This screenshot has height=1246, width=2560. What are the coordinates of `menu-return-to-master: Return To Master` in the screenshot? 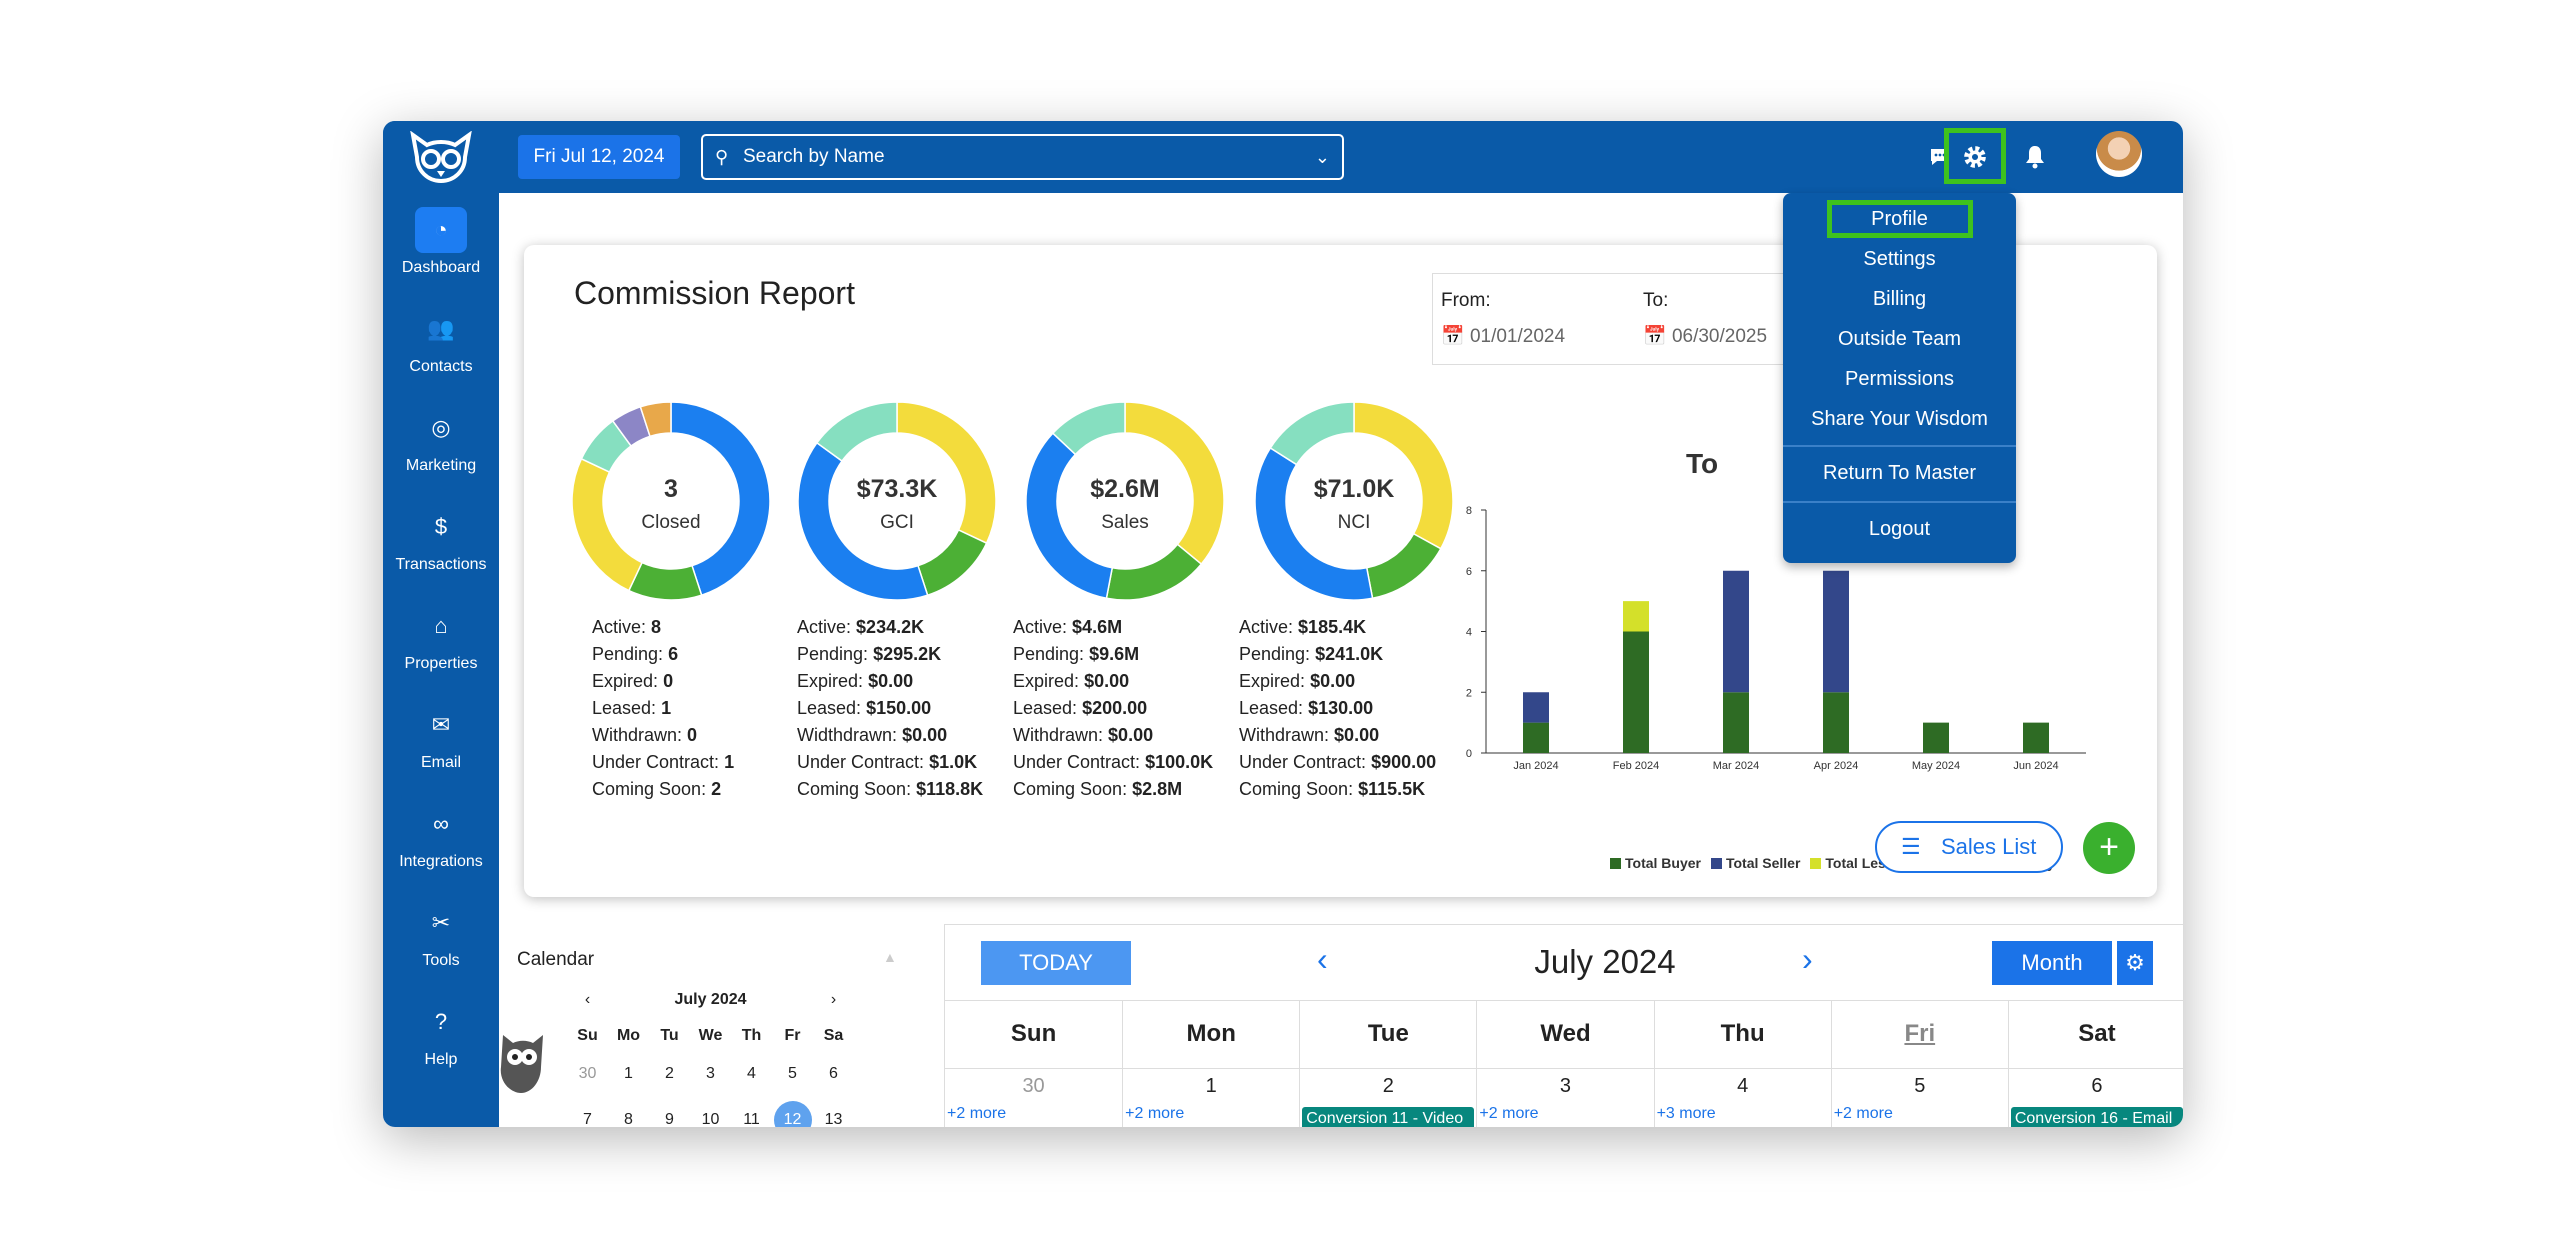 It's located at (1899, 473).